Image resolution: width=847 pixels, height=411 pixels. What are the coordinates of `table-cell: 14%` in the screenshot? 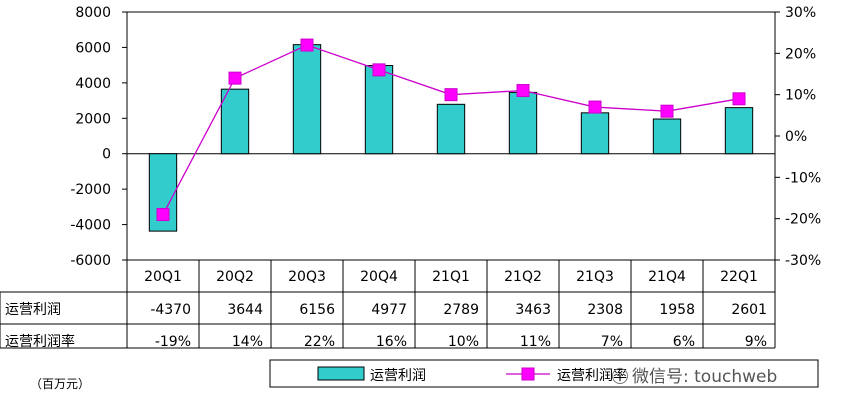 It's located at (247, 342).